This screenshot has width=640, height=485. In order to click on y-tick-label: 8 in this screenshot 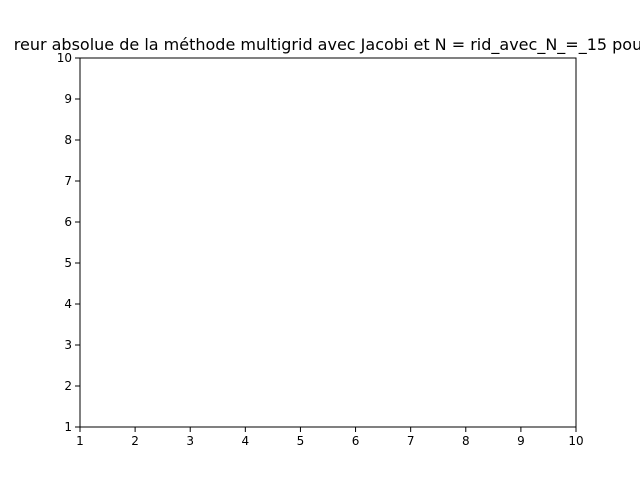, I will do `click(68, 140)`.